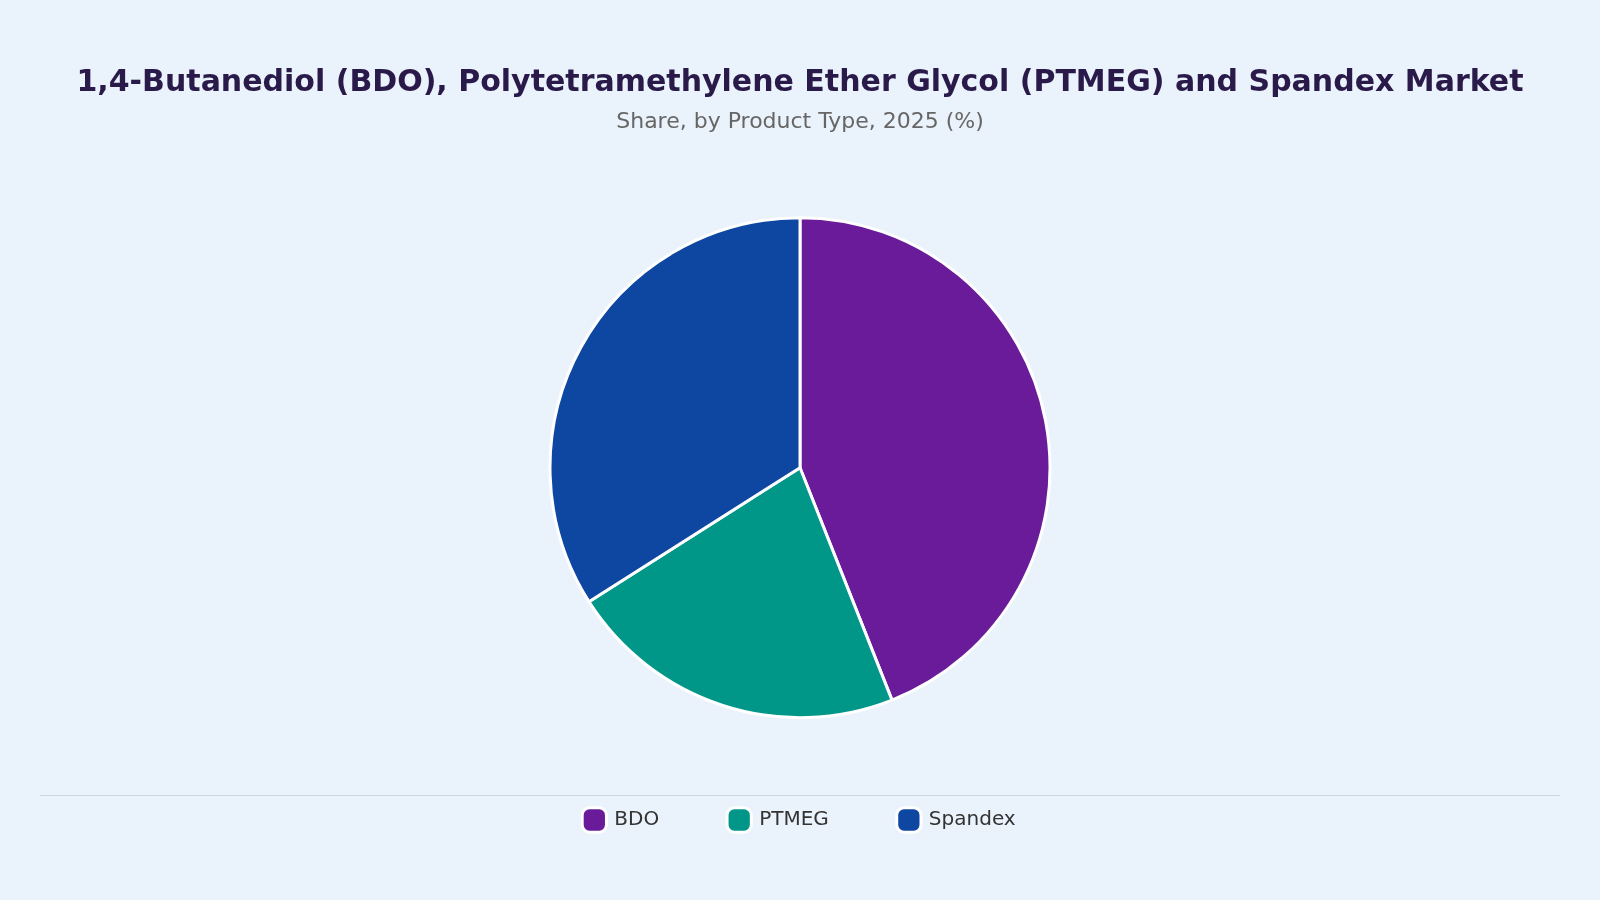 Image resolution: width=1600 pixels, height=900 pixels. I want to click on chart-subtitle: Share, by Product Type, 2025 (%), so click(800, 120).